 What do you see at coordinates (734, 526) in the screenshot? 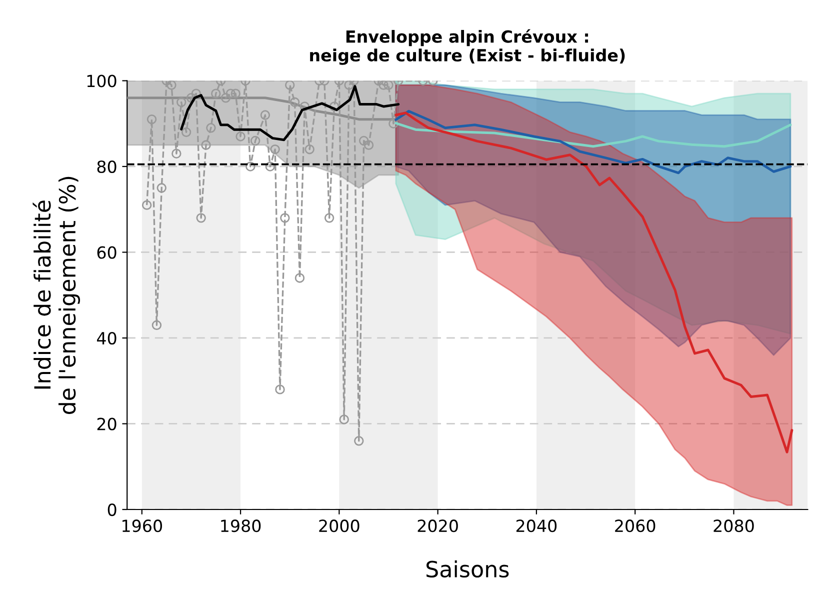
I see `x-tick-label: 2080` at bounding box center [734, 526].